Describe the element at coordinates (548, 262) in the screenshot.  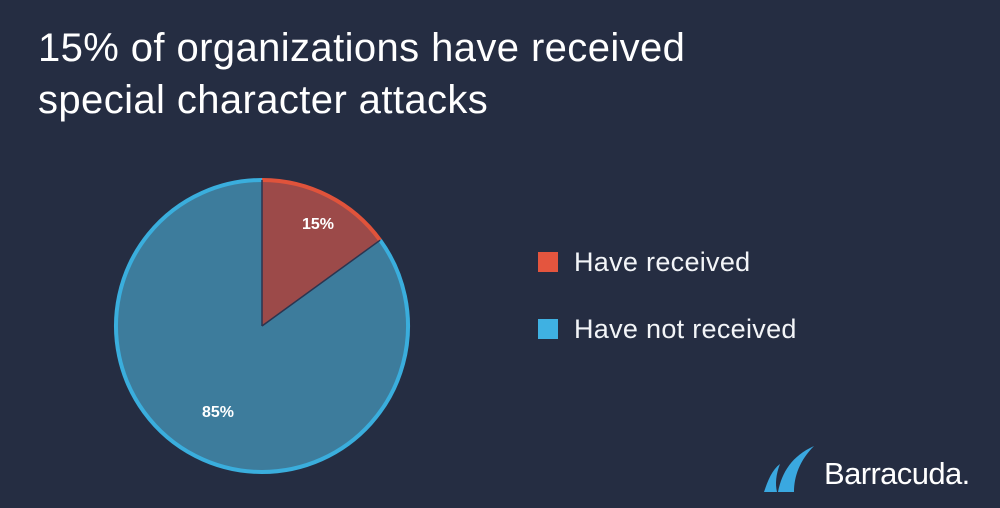
I see `legend-swatch-have-received` at that location.